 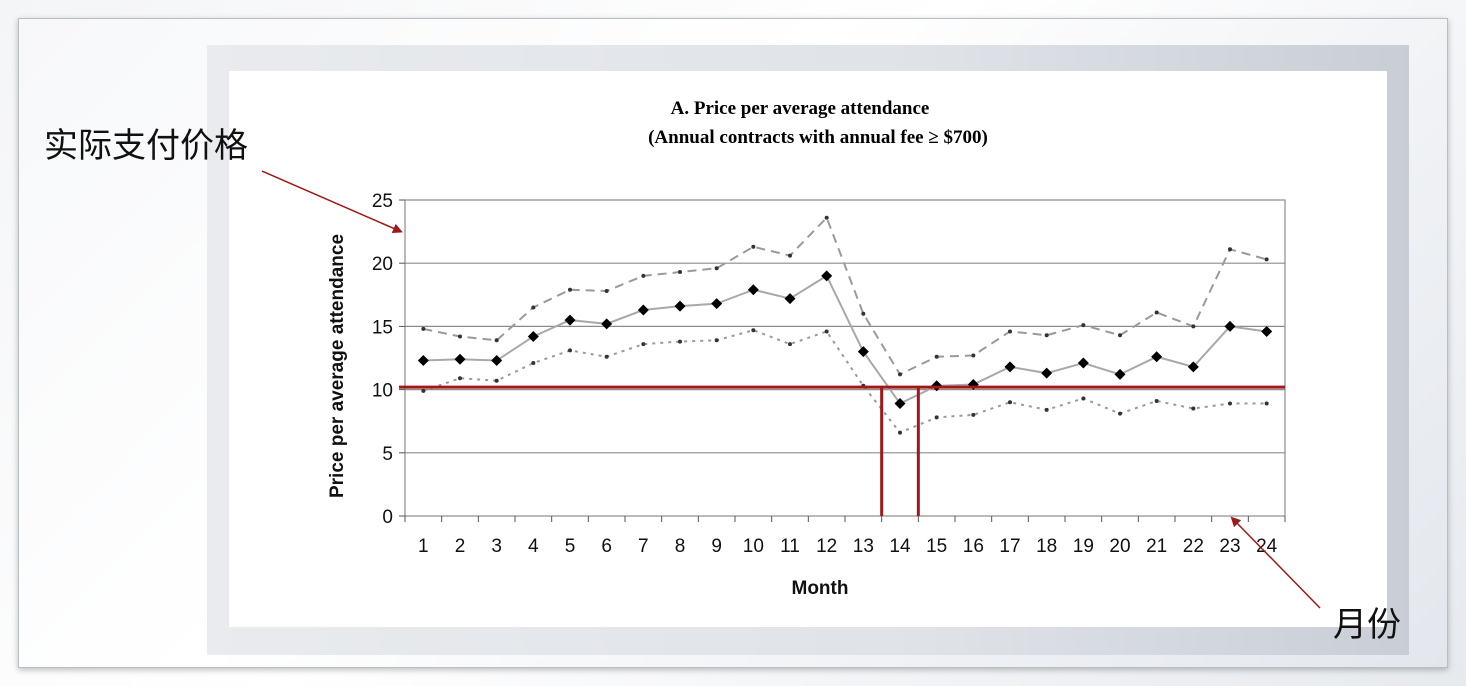 I want to click on x-tick-label: 8, so click(x=680, y=546).